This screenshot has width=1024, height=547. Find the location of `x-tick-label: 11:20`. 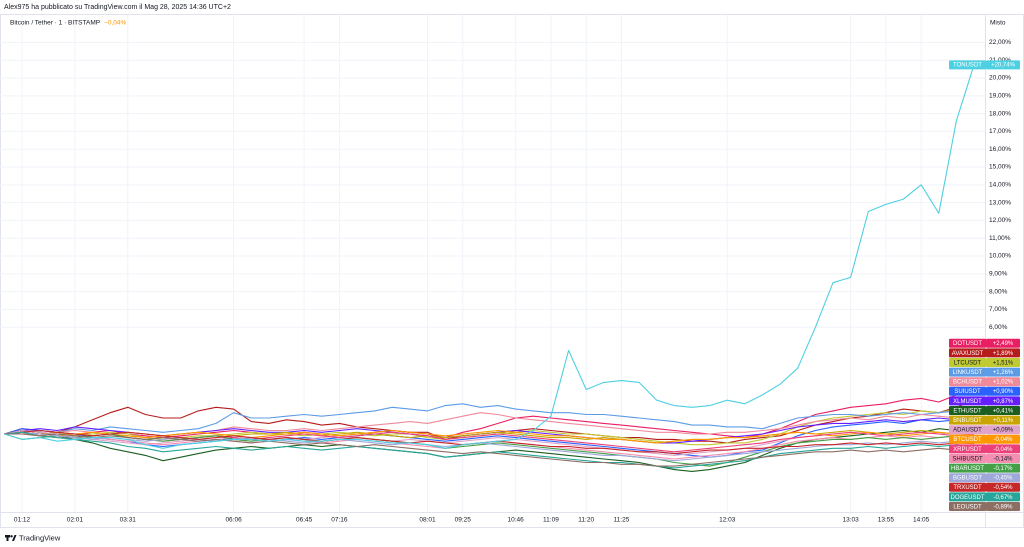

x-tick-label: 11:20 is located at coordinates (586, 520).